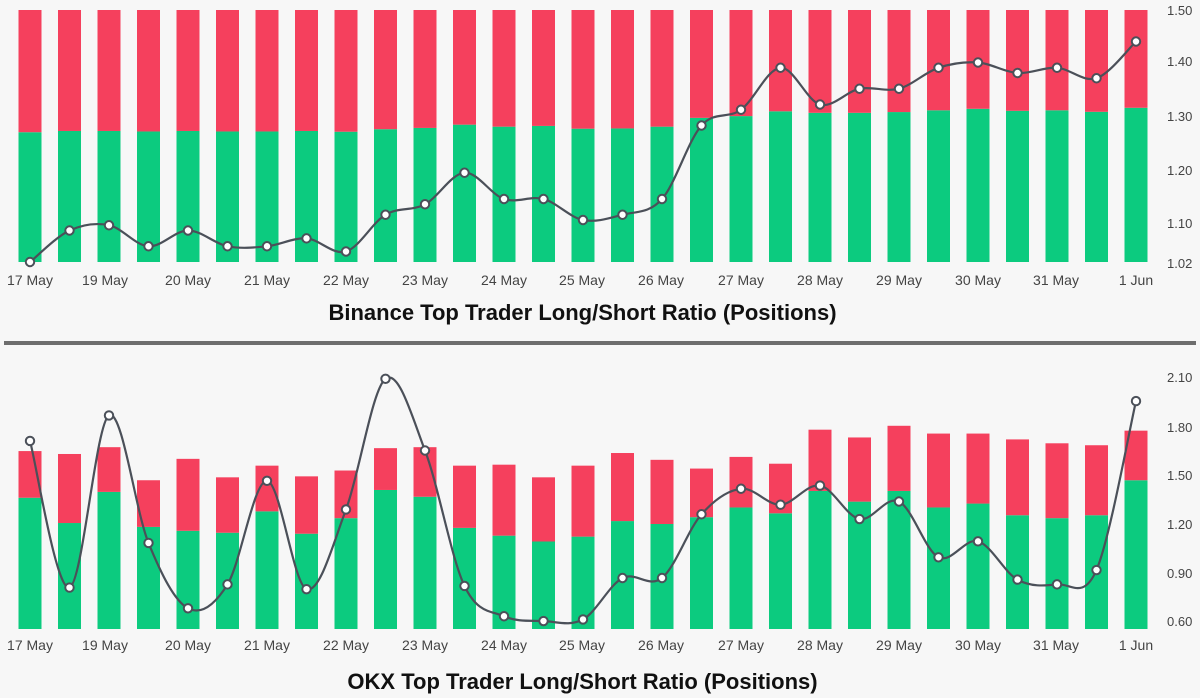 The width and height of the screenshot is (1200, 698). Describe the element at coordinates (346, 645) in the screenshot. I see `okx-x-tick-label-4: 22 May` at that location.